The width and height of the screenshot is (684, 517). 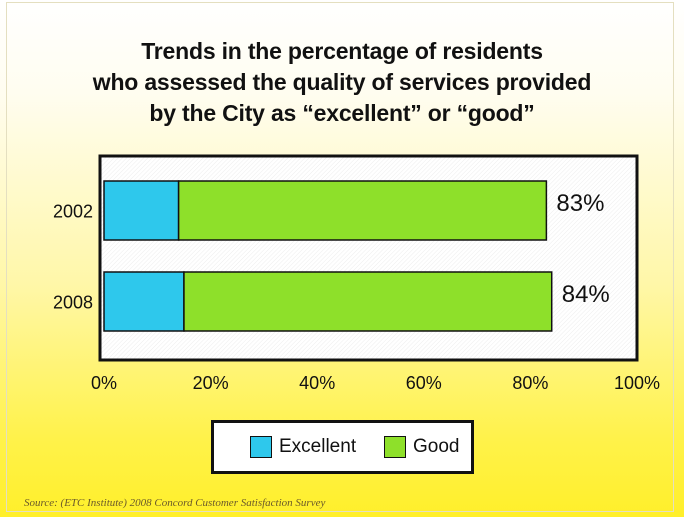 I want to click on bar-good-2002, so click(x=362, y=210).